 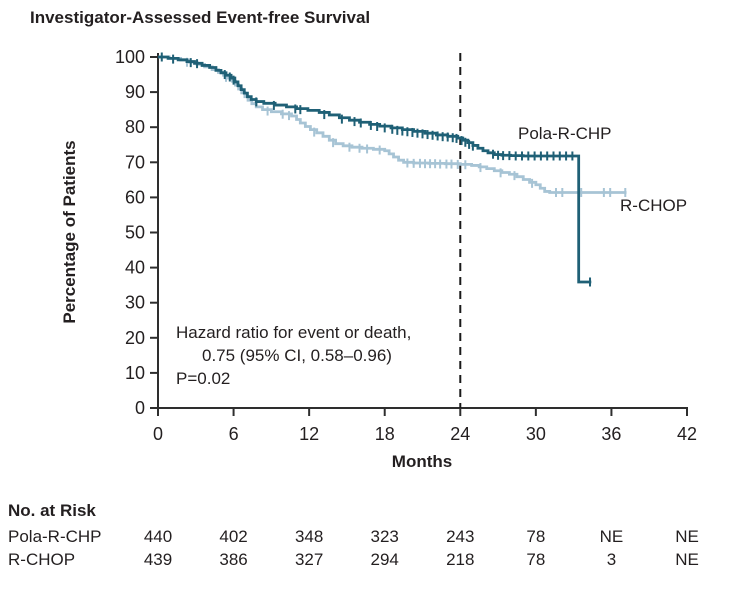 What do you see at coordinates (297, 355) in the screenshot?
I see `annotation-line-2: 0.75 (95% CI, 0.58–0.96)` at bounding box center [297, 355].